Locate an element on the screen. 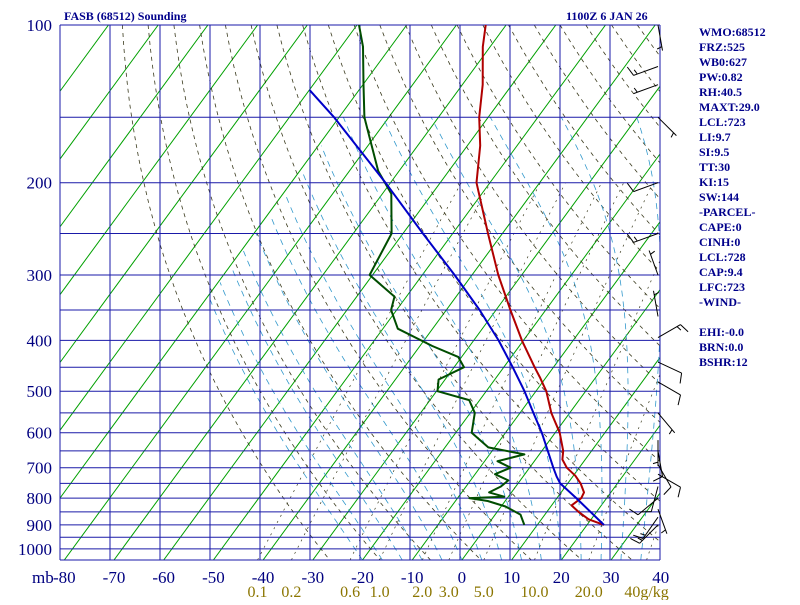 The height and width of the screenshot is (605, 800). pressure-label: 700 is located at coordinates (40, 468).